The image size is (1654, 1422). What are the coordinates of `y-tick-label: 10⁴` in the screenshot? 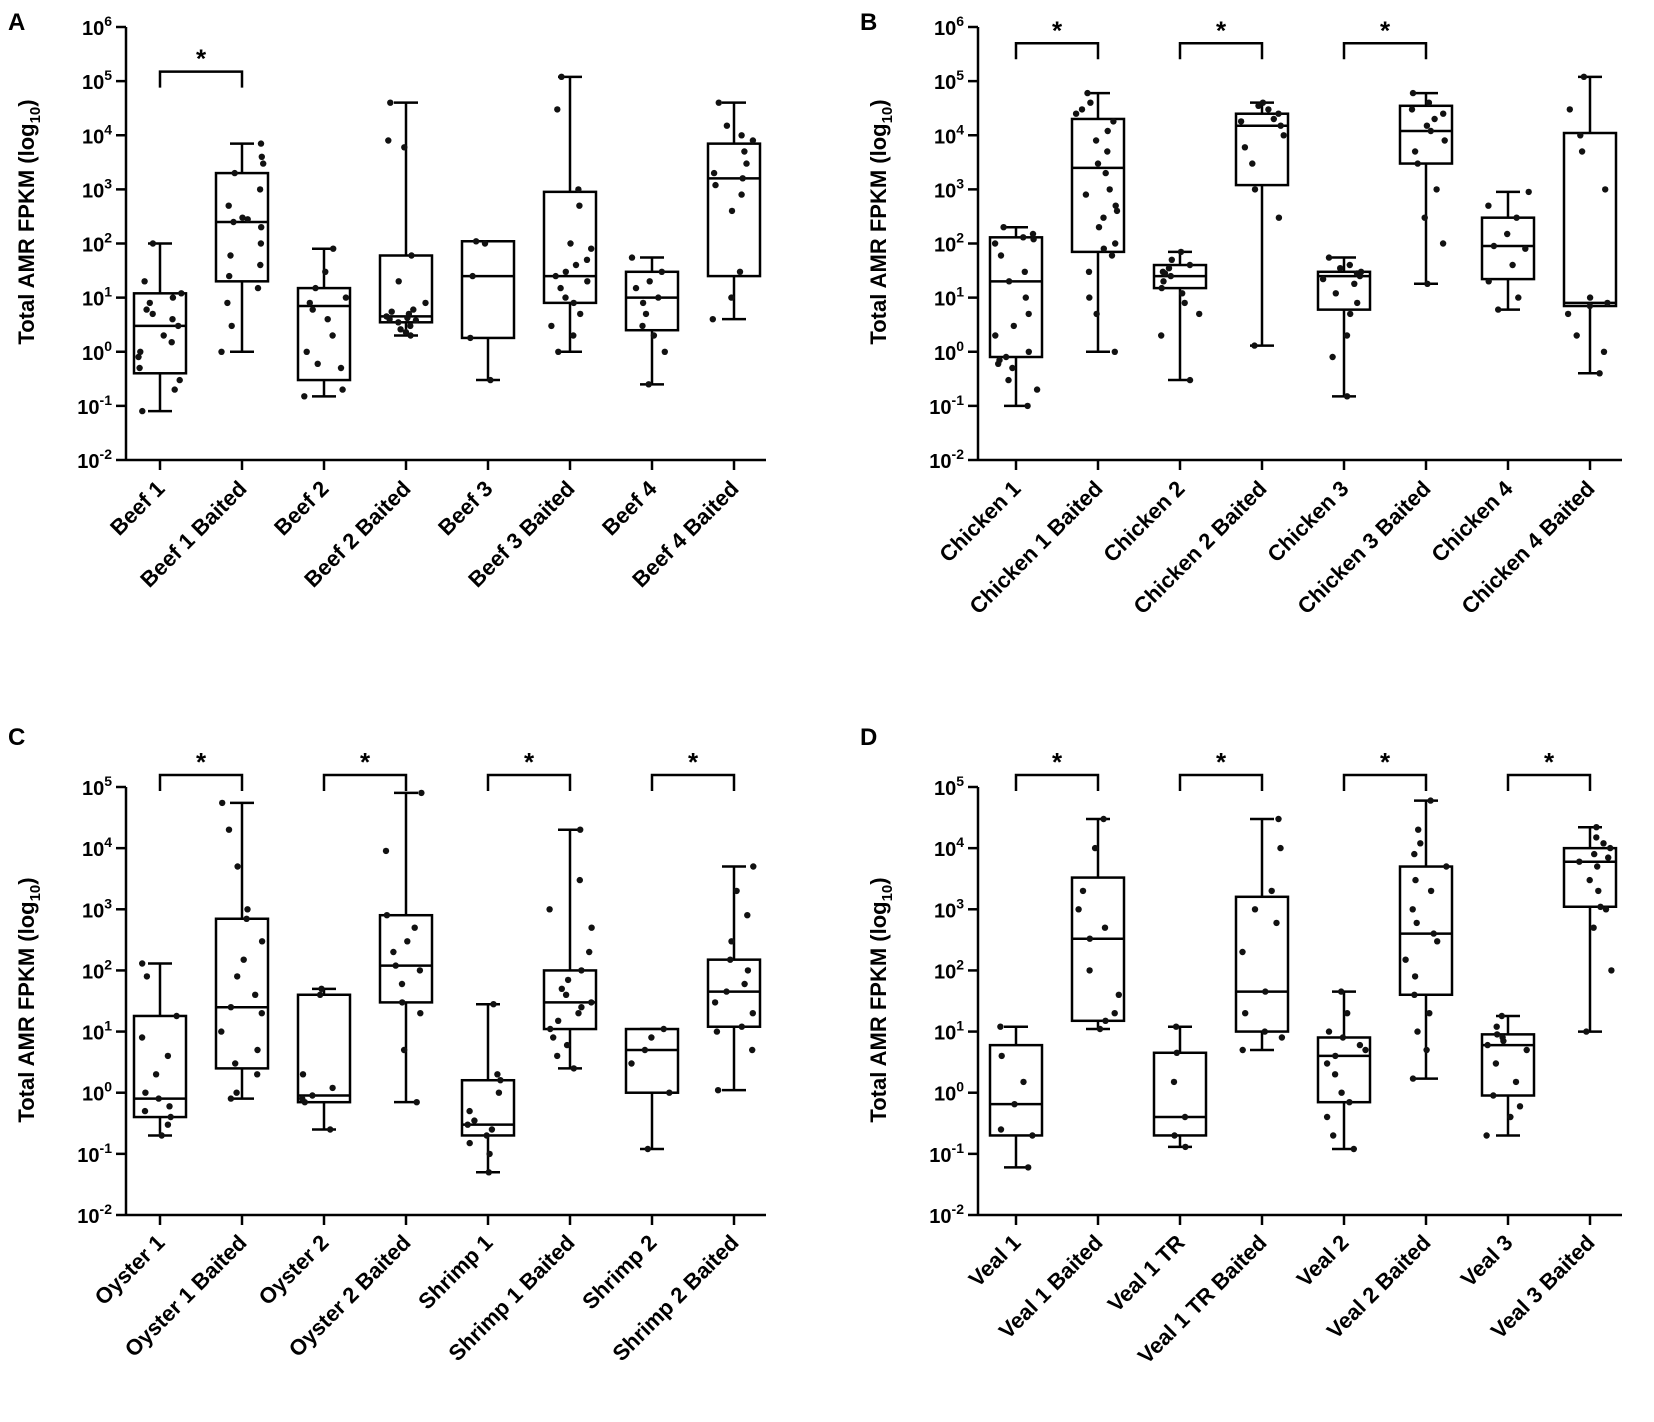 It's located at (949, 847).